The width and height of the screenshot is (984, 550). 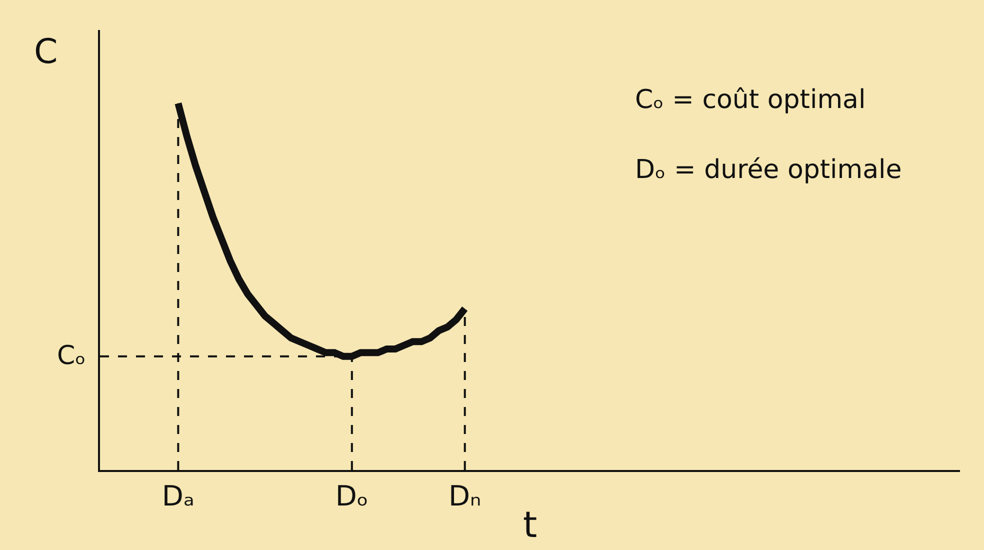 I want to click on text: Dₒ = durée optimale, so click(x=768, y=170).